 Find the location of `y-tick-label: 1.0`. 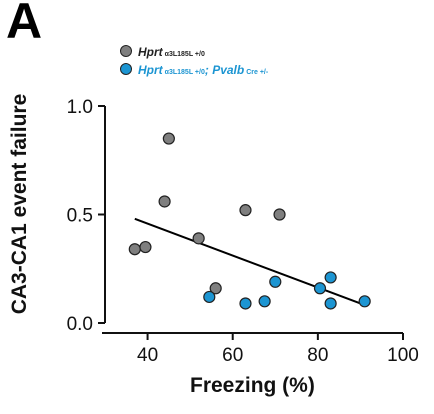

y-tick-label: 1.0 is located at coordinates (80, 107).